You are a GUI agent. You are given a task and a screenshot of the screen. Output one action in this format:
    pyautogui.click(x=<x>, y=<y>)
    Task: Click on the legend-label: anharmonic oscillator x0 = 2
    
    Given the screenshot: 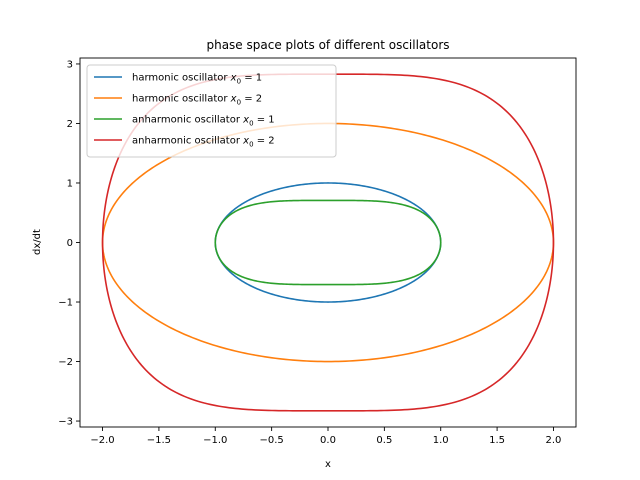 What is the action you would take?
    pyautogui.click(x=203, y=142)
    